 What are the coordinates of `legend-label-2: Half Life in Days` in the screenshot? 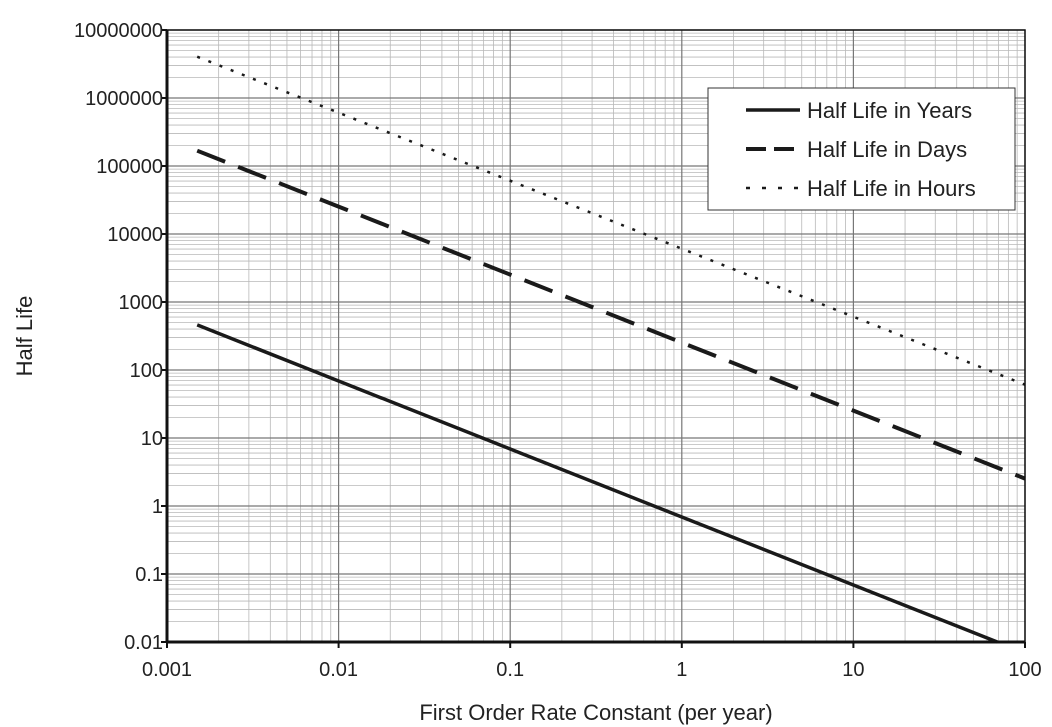 It's located at (887, 149).